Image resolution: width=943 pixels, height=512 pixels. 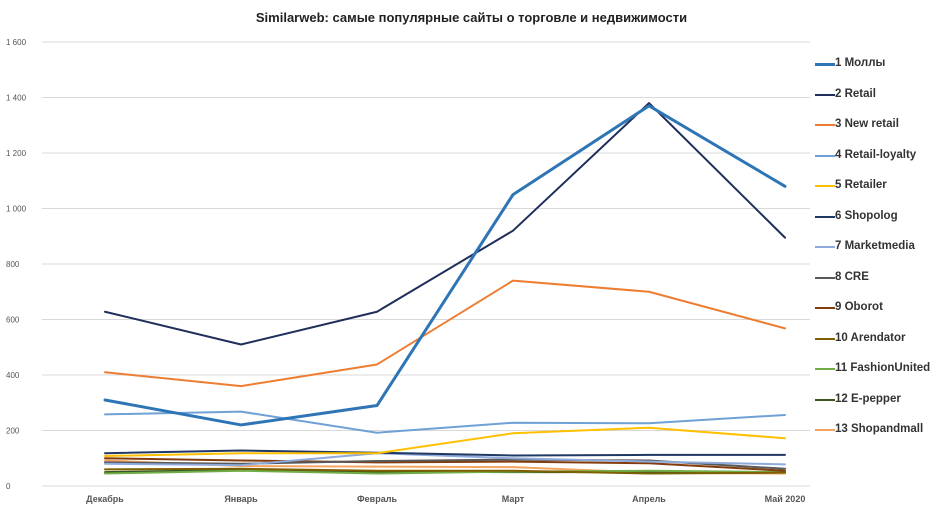 What do you see at coordinates (859, 307) in the screenshot?
I see `legend-label: 9 Oborot` at bounding box center [859, 307].